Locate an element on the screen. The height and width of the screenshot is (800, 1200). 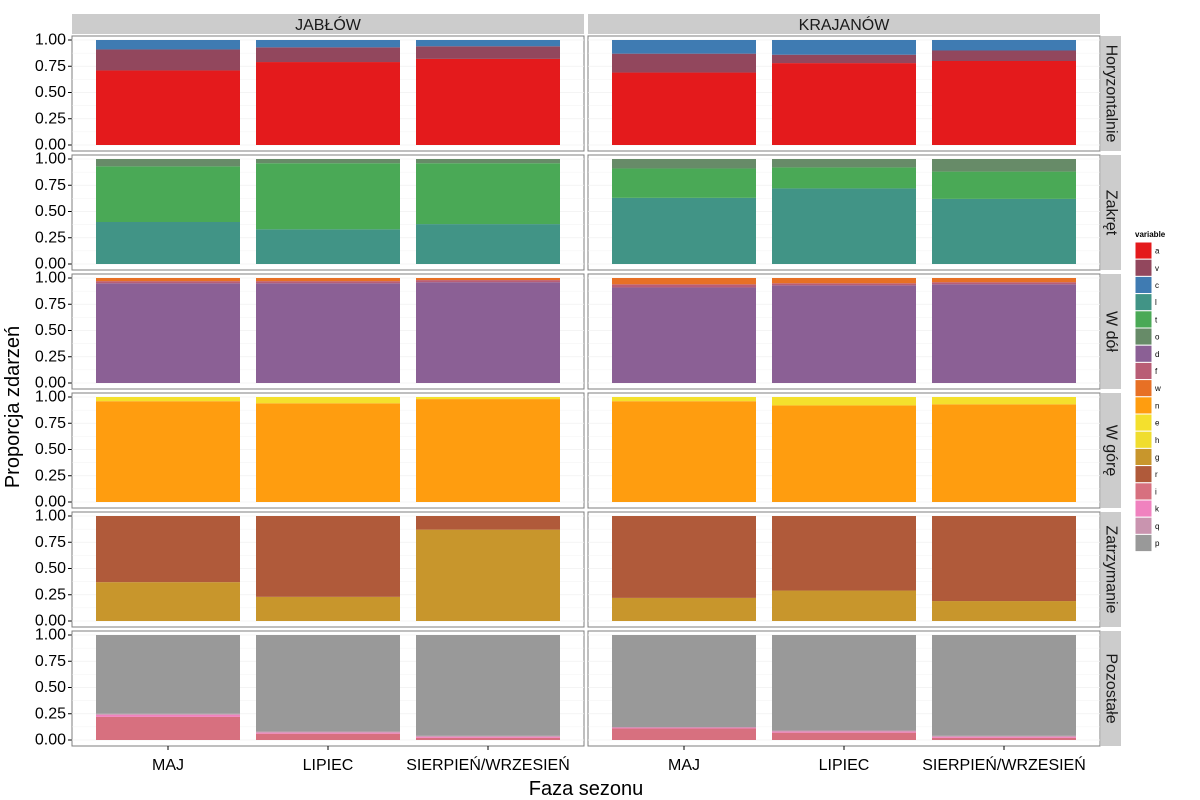
panel-pozostale-jablow is located at coordinates (328, 688).